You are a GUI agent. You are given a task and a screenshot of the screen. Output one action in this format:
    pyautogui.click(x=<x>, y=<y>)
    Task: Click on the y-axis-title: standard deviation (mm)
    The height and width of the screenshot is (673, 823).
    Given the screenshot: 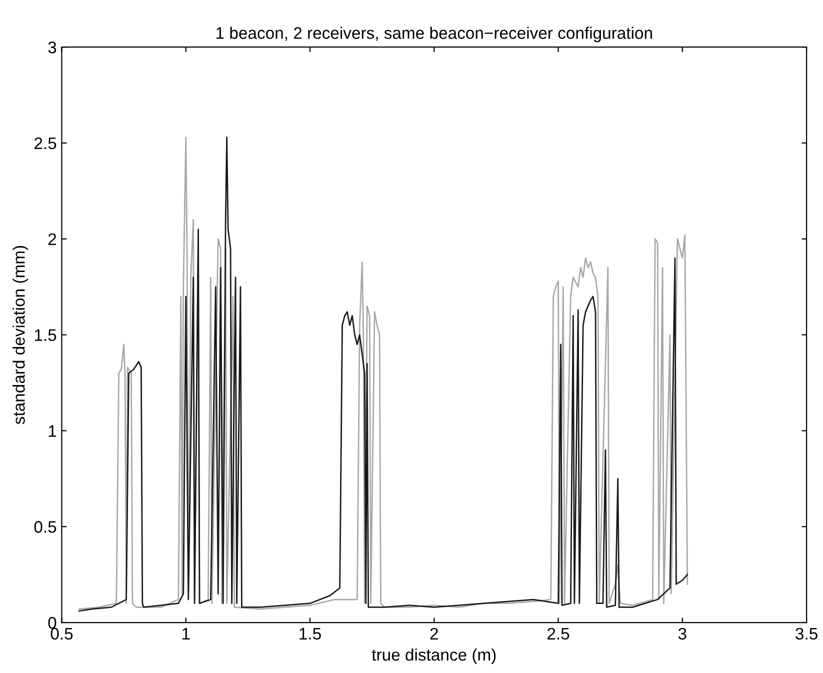 What is the action you would take?
    pyautogui.click(x=20, y=335)
    